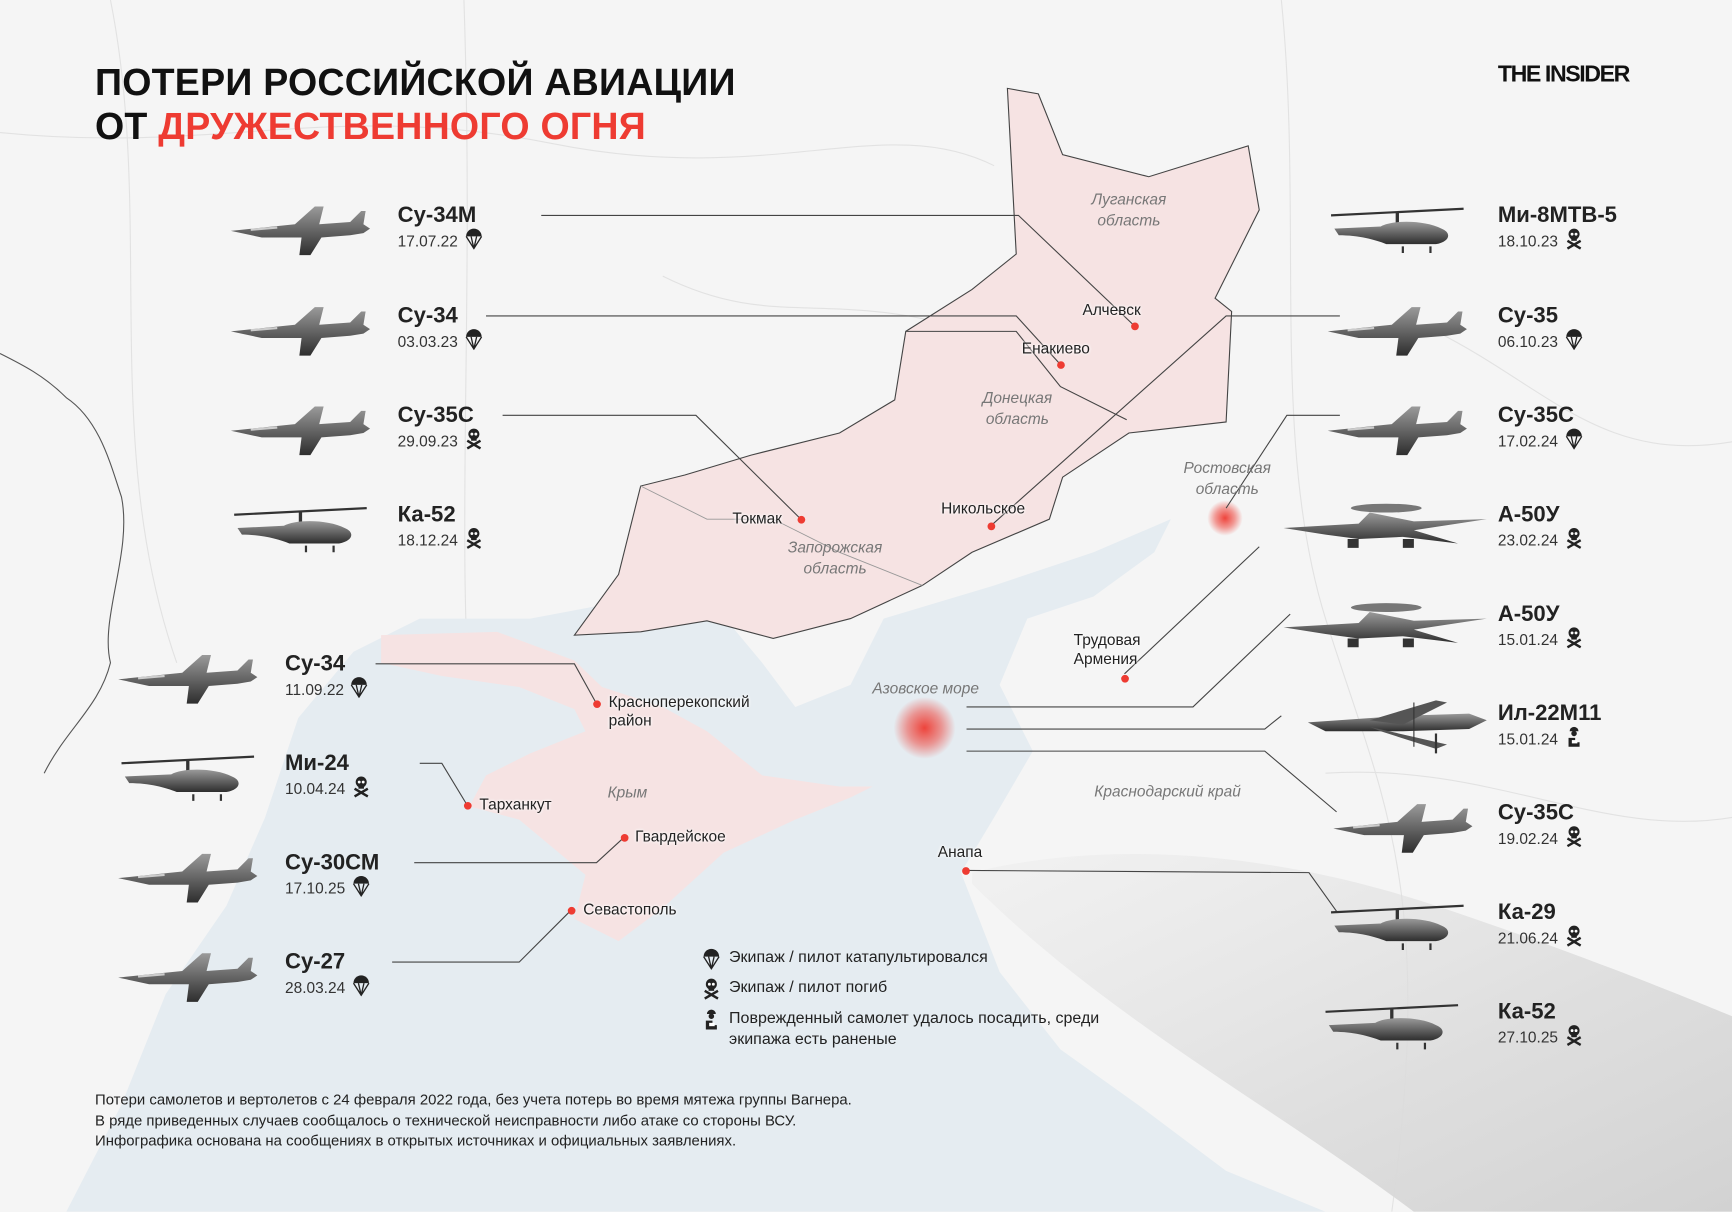 The height and width of the screenshot is (1212, 1732). I want to click on aircraft-name: Су-35, so click(1528, 316).